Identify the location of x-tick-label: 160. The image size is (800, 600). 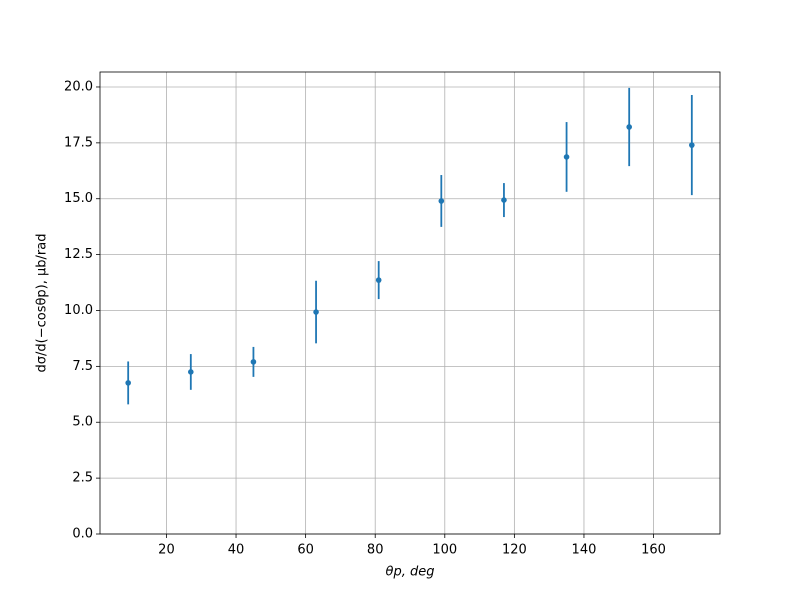
(653, 550).